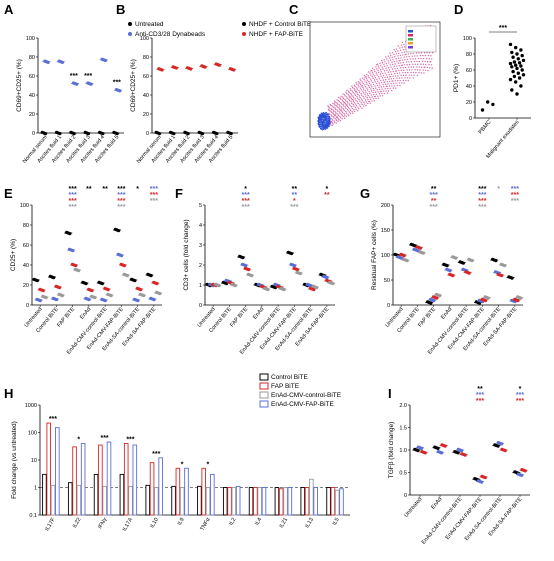 The image size is (554, 561). What do you see at coordinates (9, 9) in the screenshot?
I see `panel-letter: A` at bounding box center [9, 9].